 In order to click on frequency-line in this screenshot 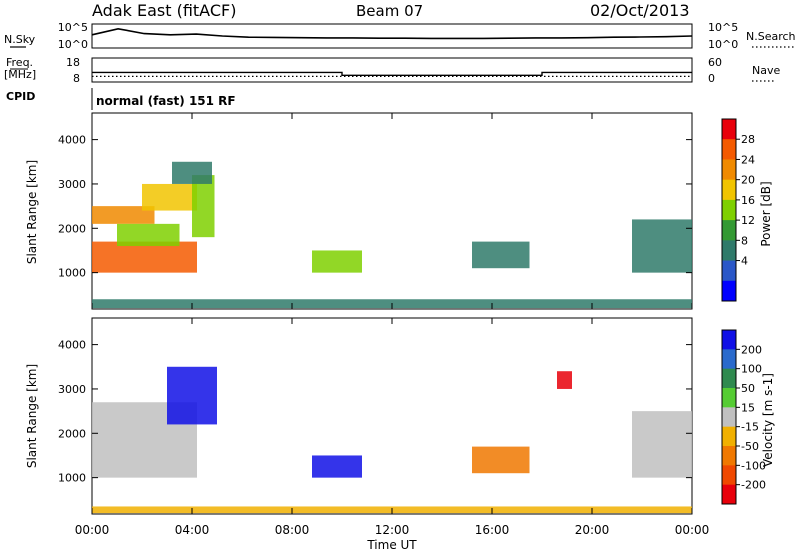, I will do `click(392, 74)`.